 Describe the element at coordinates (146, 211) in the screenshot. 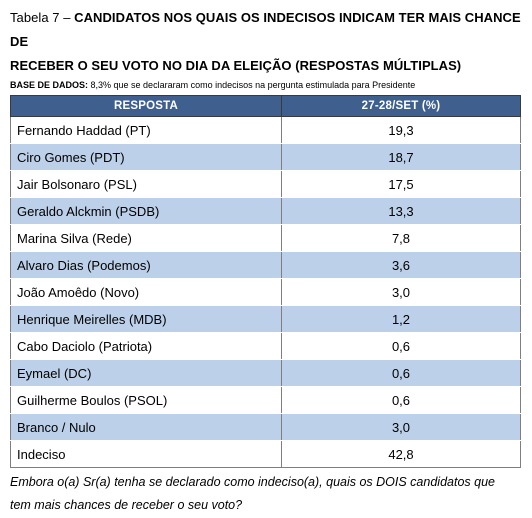

I see `row-label: Geraldo Alckmin (PSDB)` at that location.